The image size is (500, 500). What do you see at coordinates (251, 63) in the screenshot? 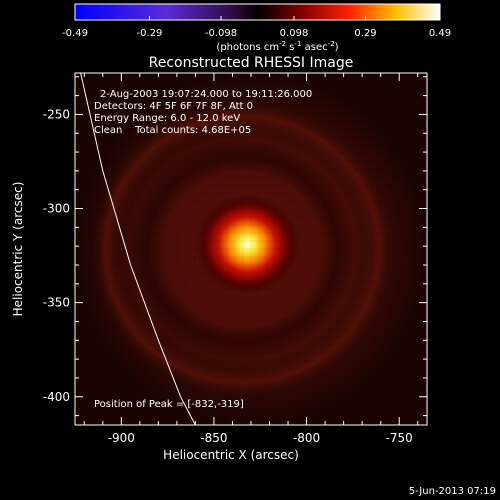
I see `chart-title: Reconstructed RHESSI Image` at bounding box center [251, 63].